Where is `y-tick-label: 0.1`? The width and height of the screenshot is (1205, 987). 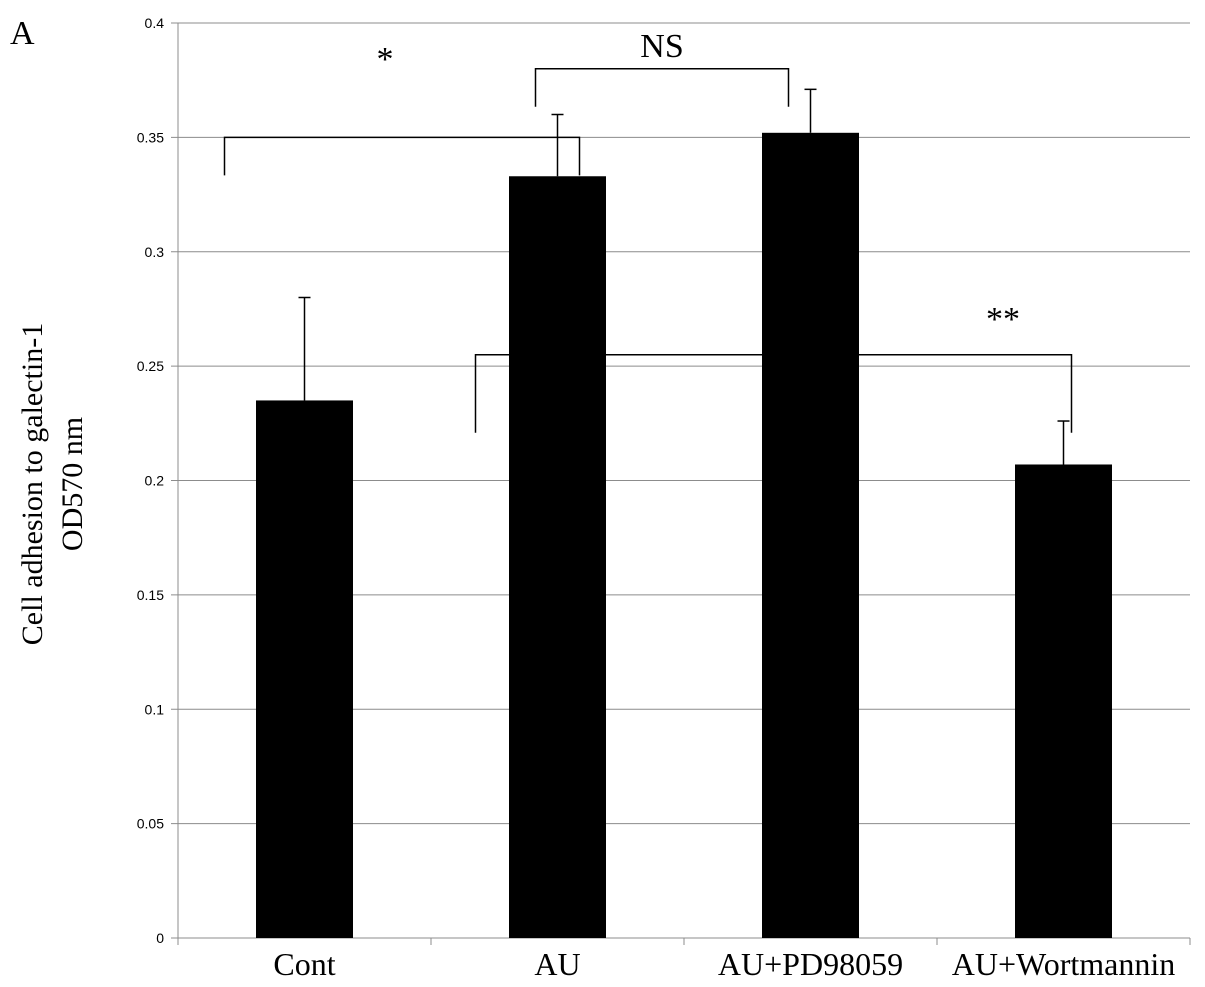
y-tick-label: 0.1 is located at coordinates (155, 709).